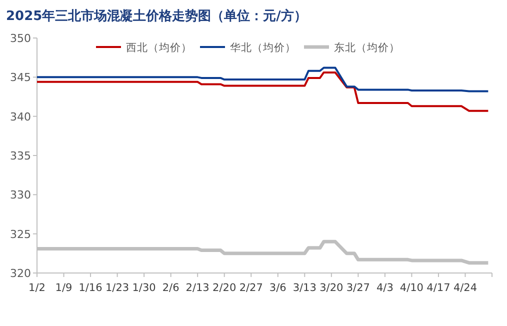 The height and width of the screenshot is (326, 507). Describe the element at coordinates (358, 288) in the screenshot. I see `x-tick-label: 3/27` at that location.